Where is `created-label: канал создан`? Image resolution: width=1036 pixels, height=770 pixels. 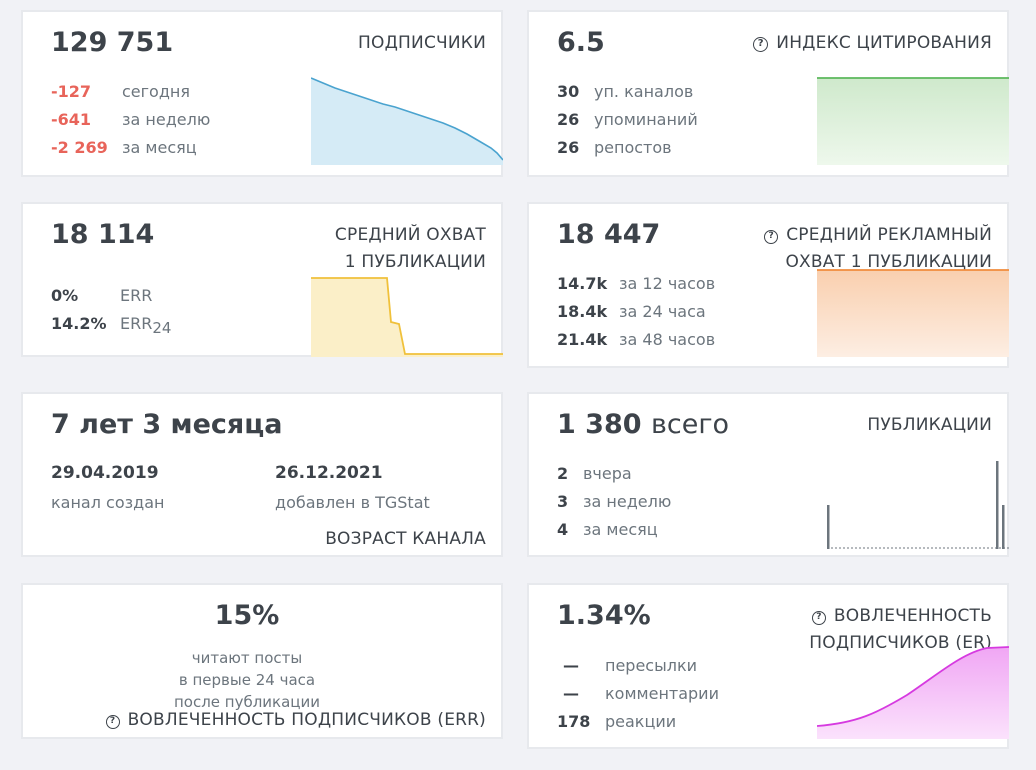
created-label: канал создан is located at coordinates (108, 502).